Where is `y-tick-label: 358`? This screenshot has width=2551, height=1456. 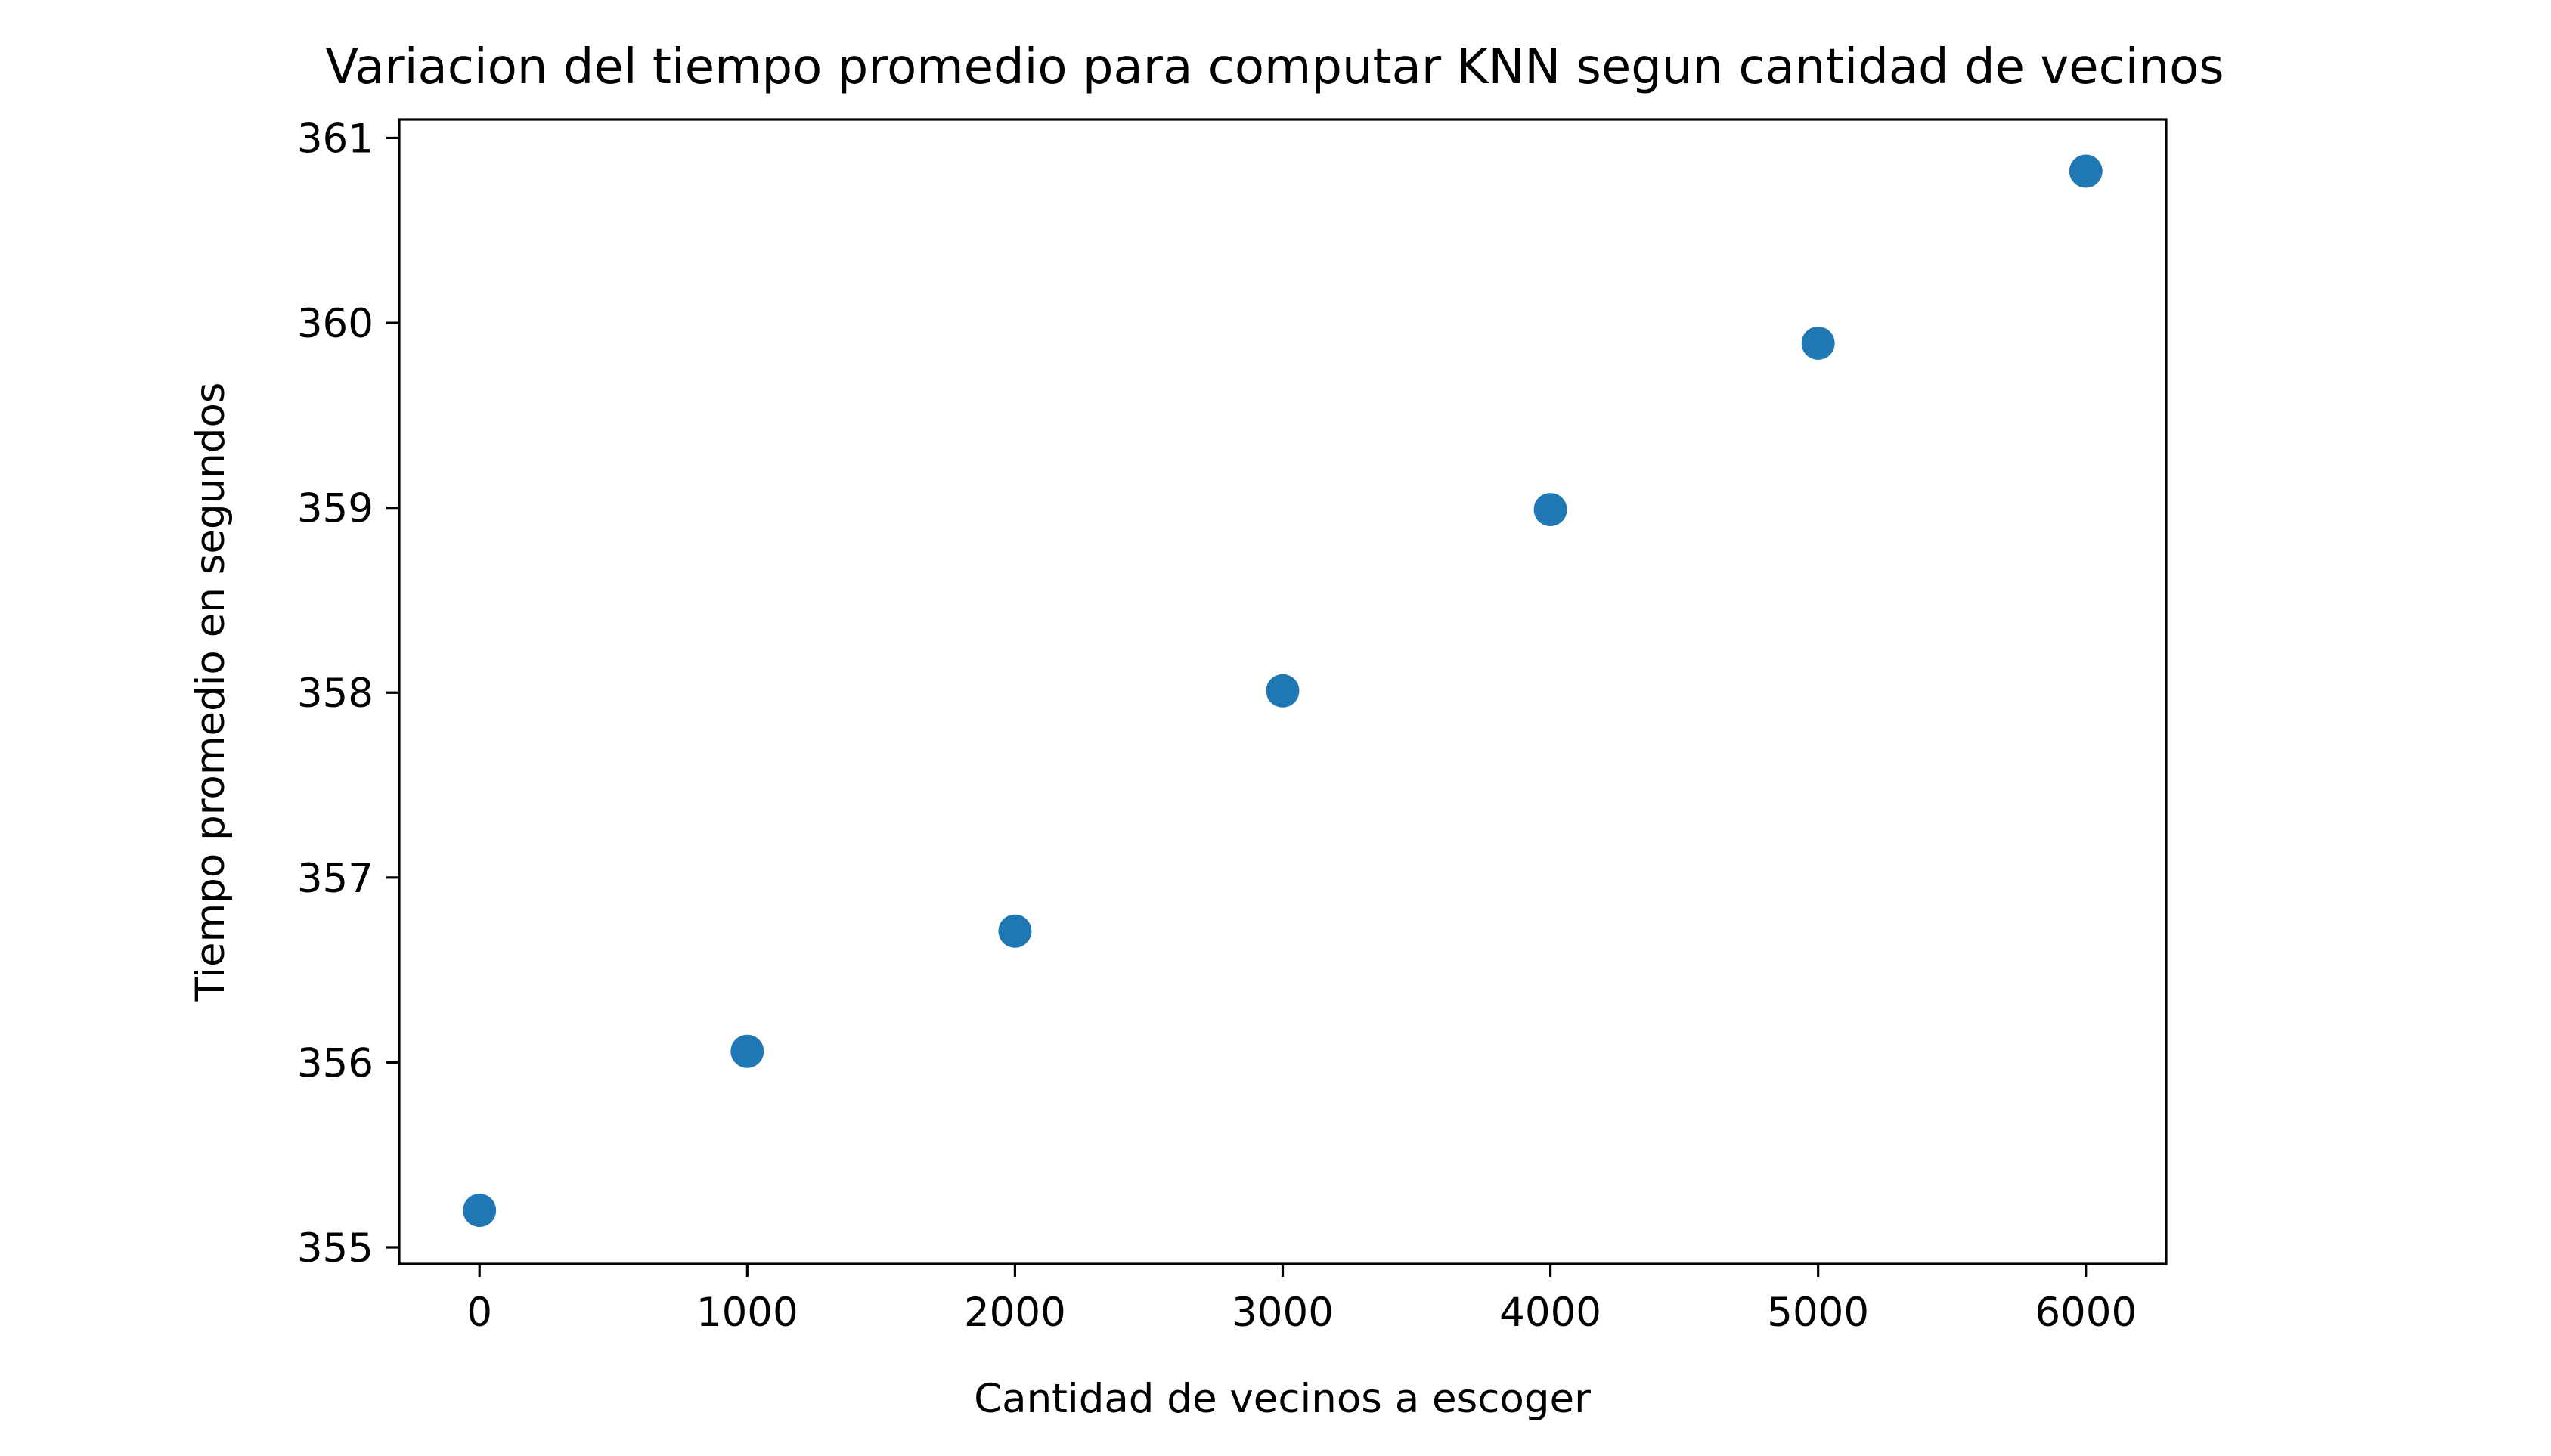
y-tick-label: 358 is located at coordinates (335, 694).